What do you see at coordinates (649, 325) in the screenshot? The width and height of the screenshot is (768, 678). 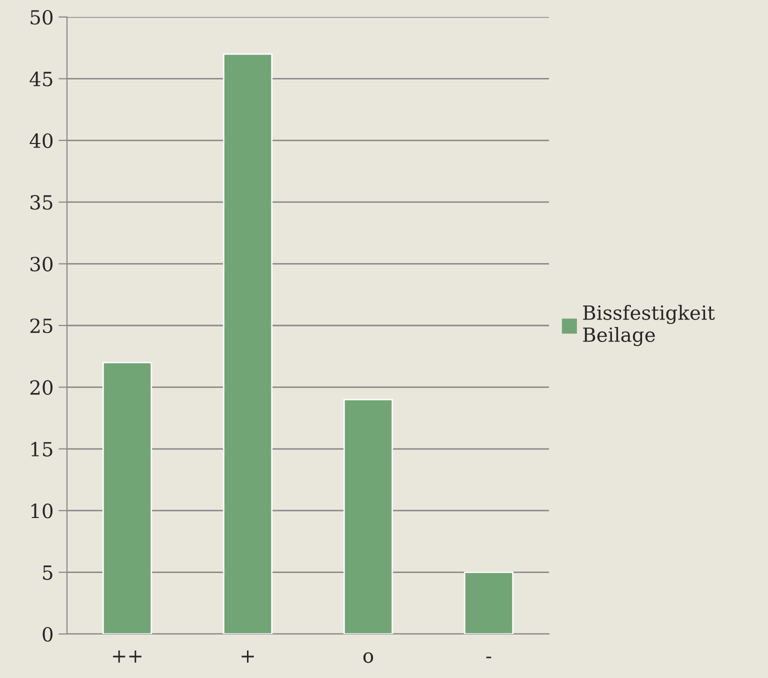 I see `legend-label: Bissfestigkeit Beilage` at bounding box center [649, 325].